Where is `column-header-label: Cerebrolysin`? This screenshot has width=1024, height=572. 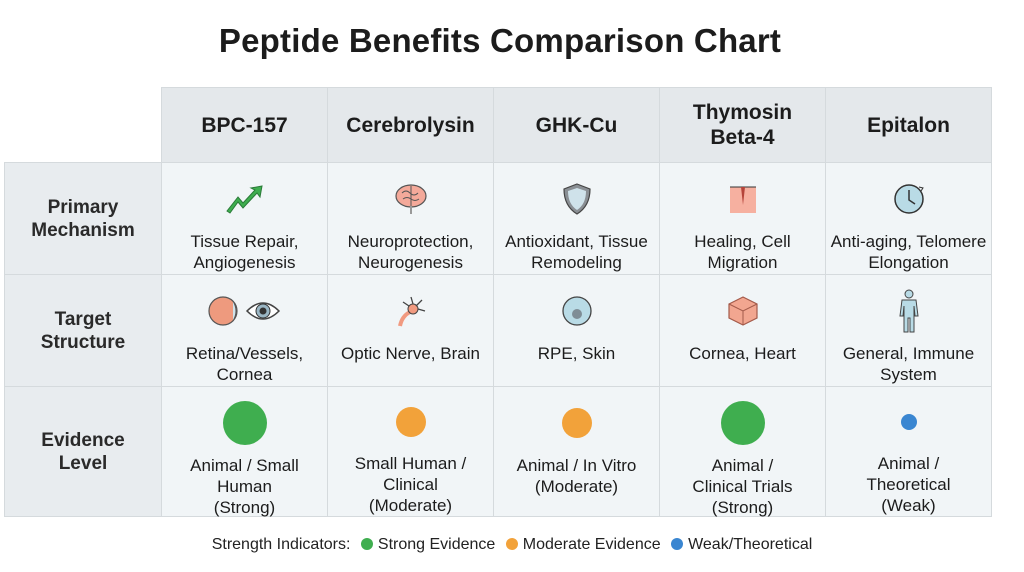
column-header-label: Cerebrolysin is located at coordinates (410, 125).